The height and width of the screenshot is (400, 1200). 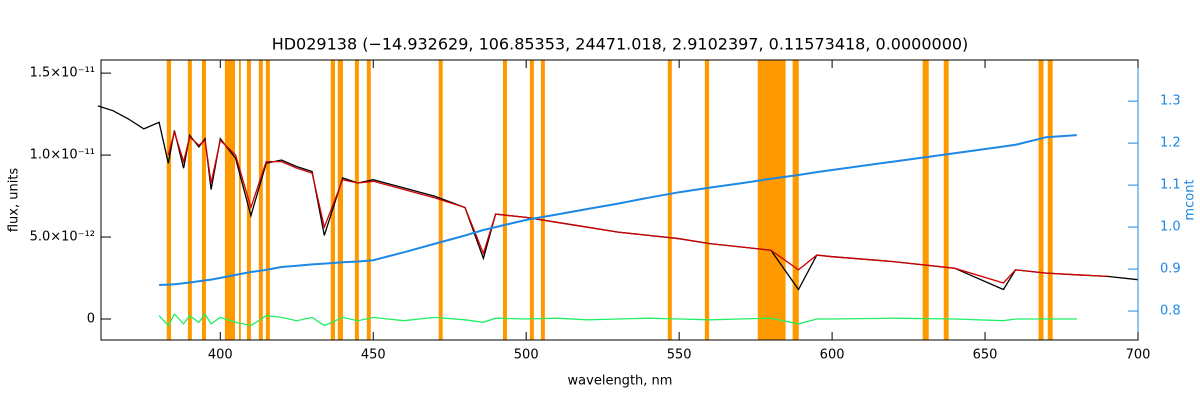 What do you see at coordinates (620, 381) in the screenshot?
I see `x-axis-label: wavelength, nm` at bounding box center [620, 381].